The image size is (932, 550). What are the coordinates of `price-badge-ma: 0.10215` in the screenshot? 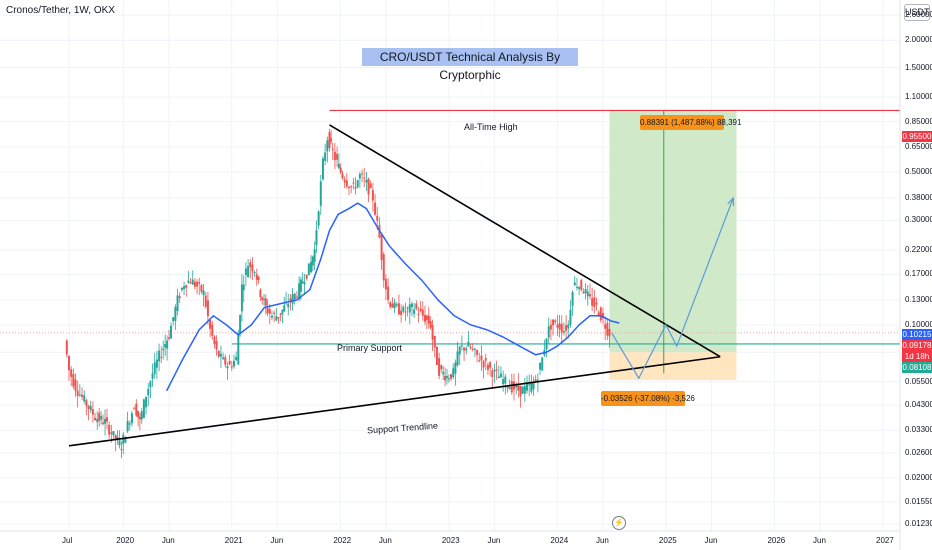 It's located at (917, 334).